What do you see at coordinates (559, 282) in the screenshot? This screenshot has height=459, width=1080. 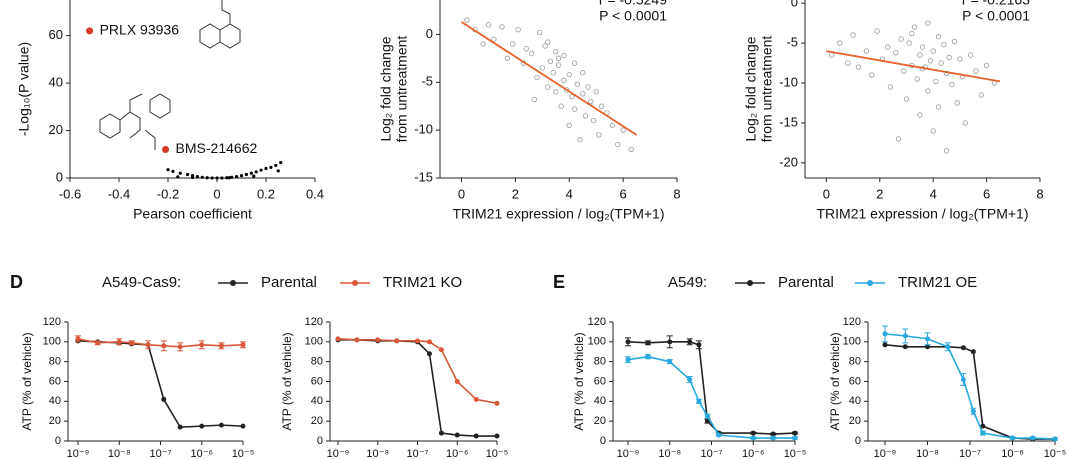 I see `panel-label: E` at bounding box center [559, 282].